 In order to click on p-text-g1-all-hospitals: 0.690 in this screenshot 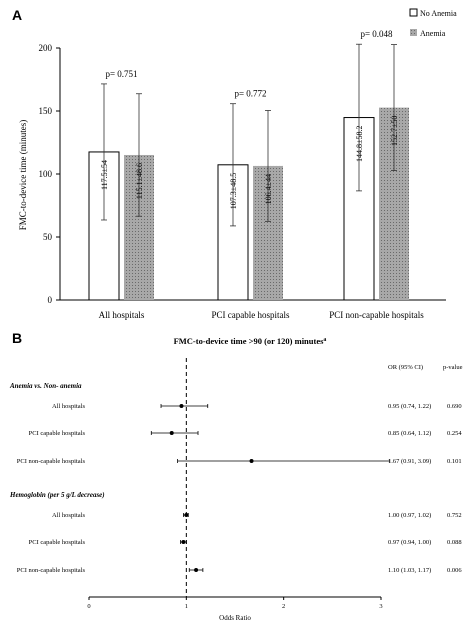, I will do `click(454, 406)`.